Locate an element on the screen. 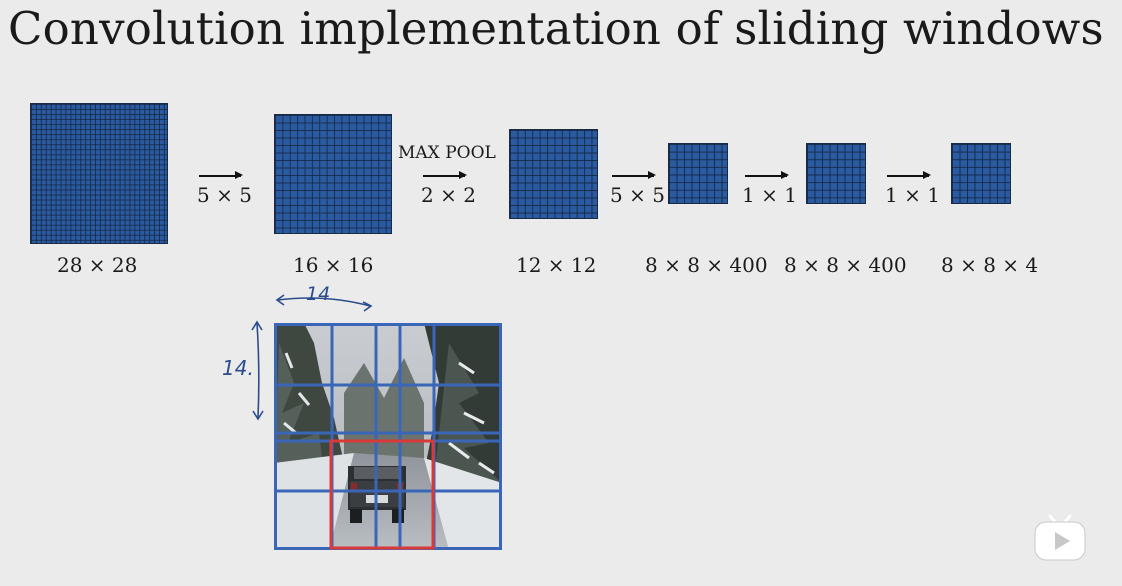 This screenshot has width=1122, height=586. layer-label-8x8x400-2: 8 × 8 × 400 is located at coordinates (845, 265).